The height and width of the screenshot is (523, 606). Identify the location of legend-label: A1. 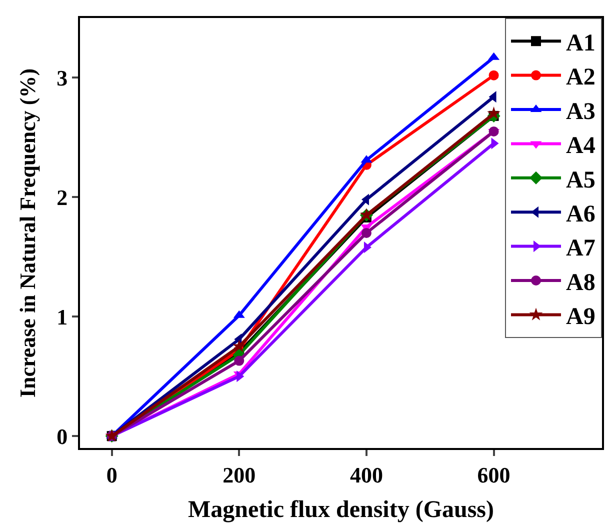
(581, 43).